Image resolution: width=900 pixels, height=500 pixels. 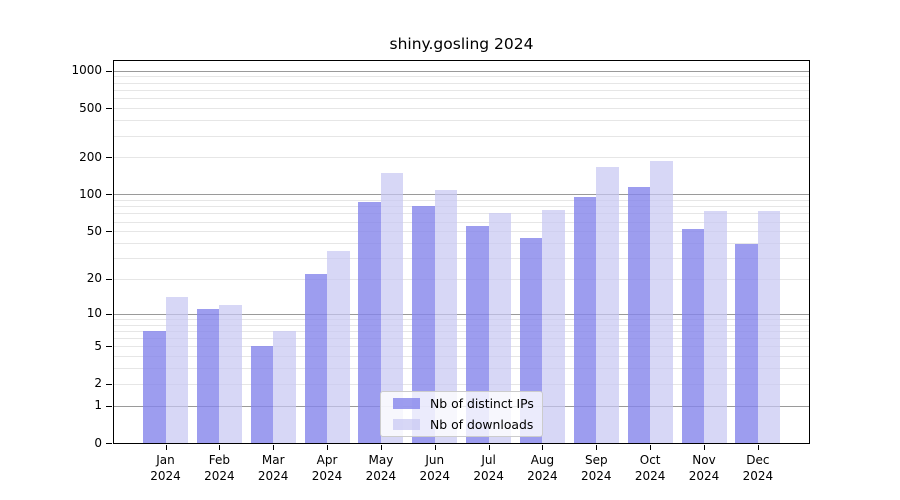 What do you see at coordinates (284, 386) in the screenshot?
I see `bar-downloads-mar` at bounding box center [284, 386].